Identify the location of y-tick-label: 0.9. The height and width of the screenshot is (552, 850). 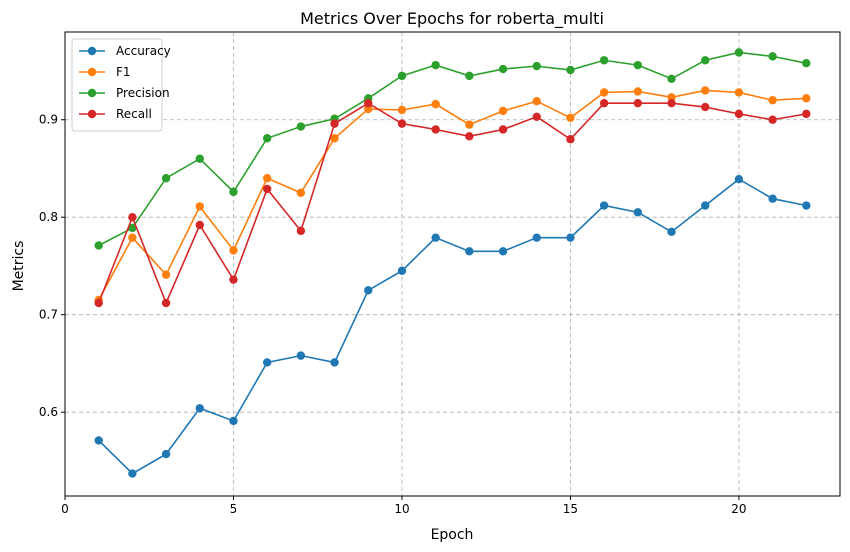
(48, 120).